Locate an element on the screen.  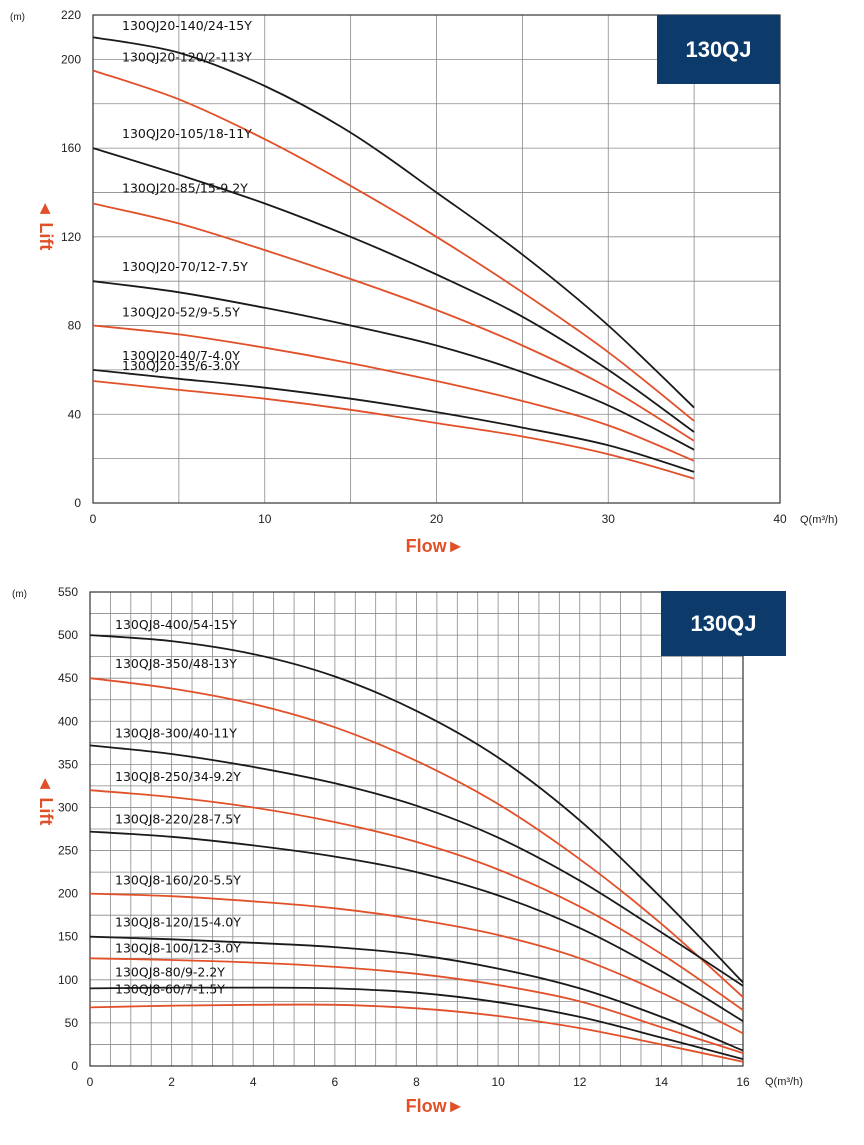
series-label: 130QJ8-80/9-2.2Y is located at coordinates (170, 971).